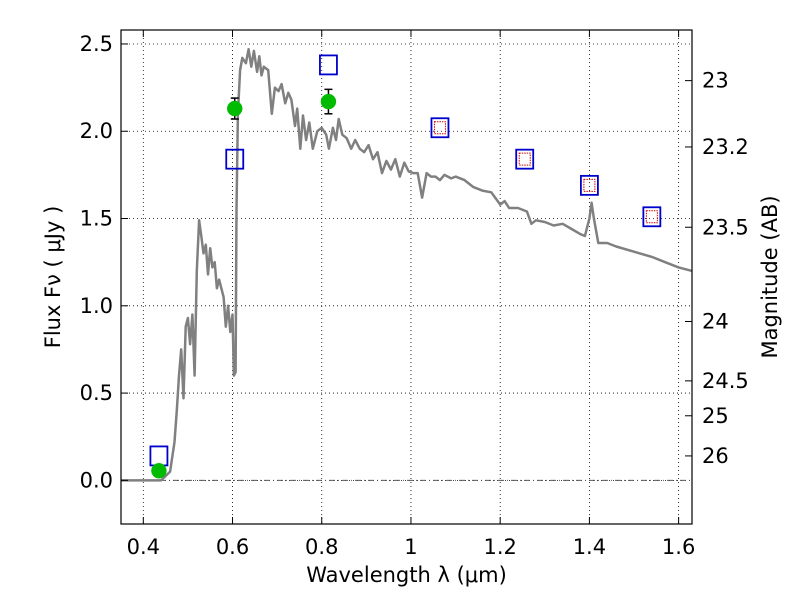 The height and width of the screenshot is (604, 800). I want to click on y-tick-label: 1.5, so click(96, 219).